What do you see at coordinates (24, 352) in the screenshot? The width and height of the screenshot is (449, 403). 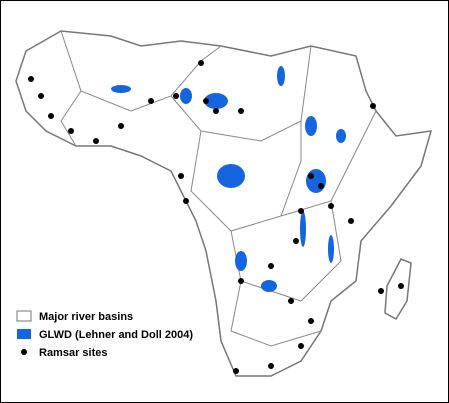 I see `legend-swatch-ramsar` at bounding box center [24, 352].